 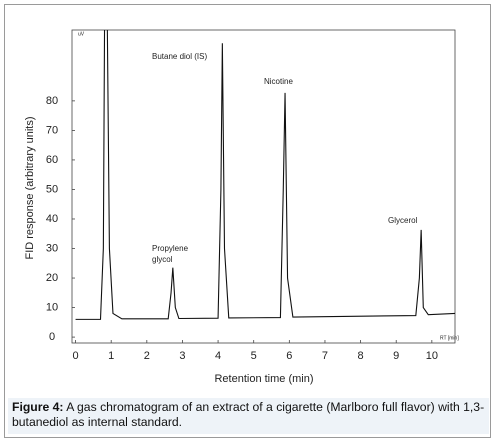 What do you see at coordinates (278, 81) in the screenshot?
I see `peak-annotation: Nicotine` at bounding box center [278, 81].